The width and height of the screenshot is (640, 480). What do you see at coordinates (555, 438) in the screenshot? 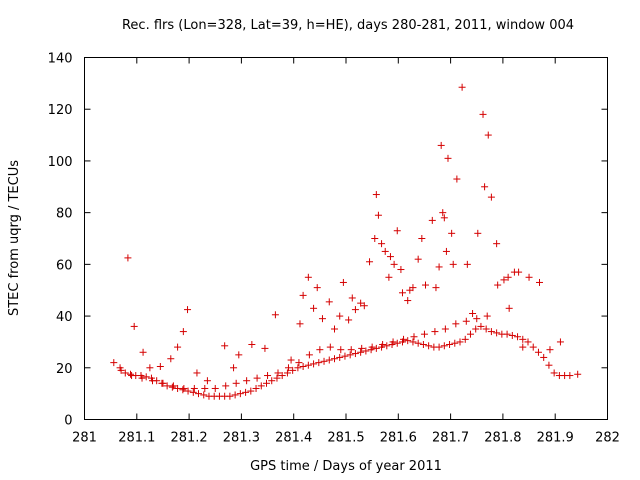
I see `x-tick-label: 281.9` at bounding box center [555, 438].